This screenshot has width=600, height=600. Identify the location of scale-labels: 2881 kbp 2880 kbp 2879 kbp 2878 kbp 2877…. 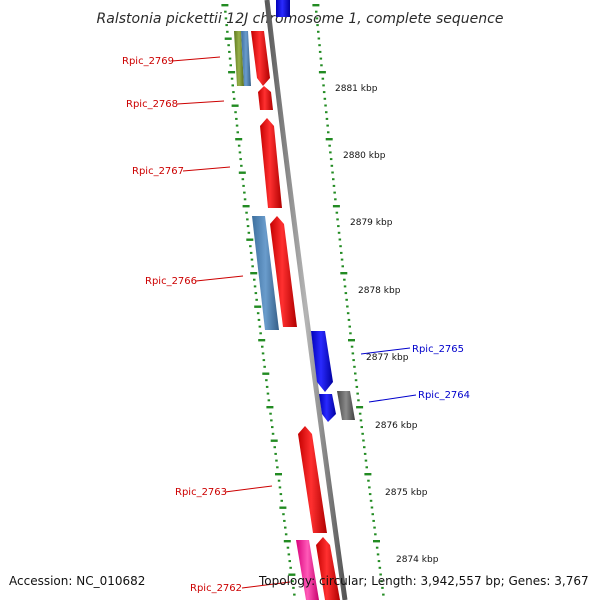
(387, 324).